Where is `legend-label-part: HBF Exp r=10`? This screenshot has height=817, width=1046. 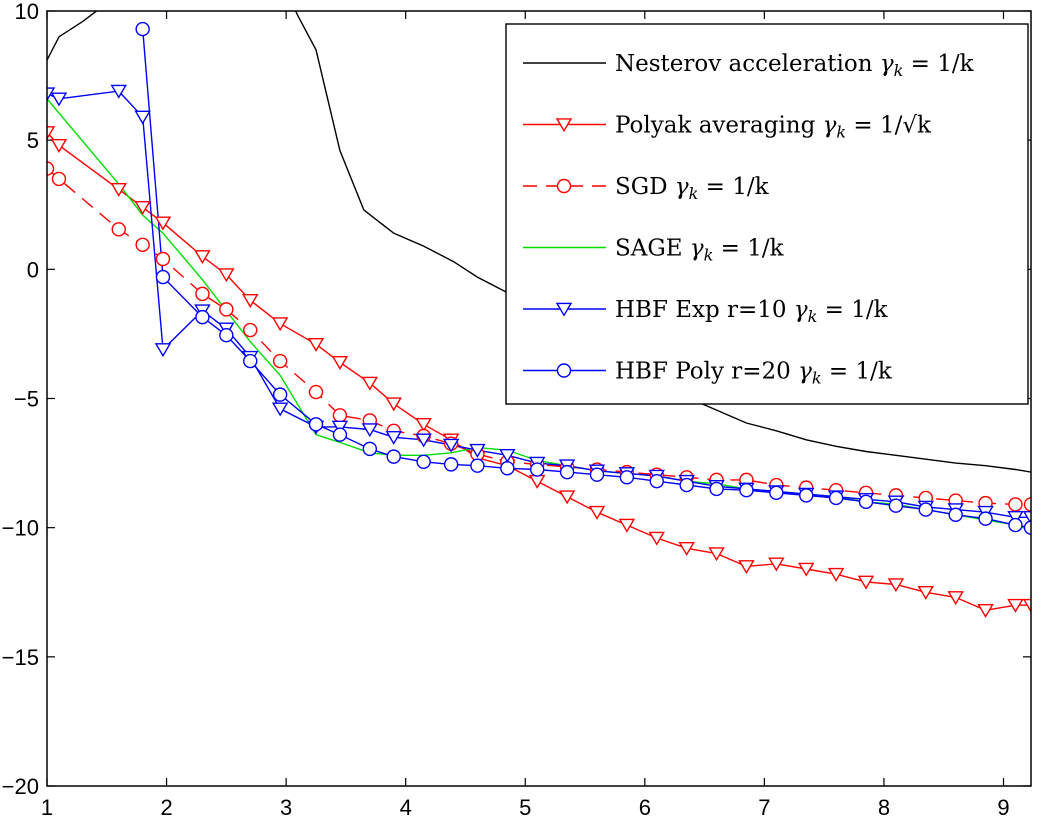 legend-label-part: HBF Exp r=10 is located at coordinates (704, 310).